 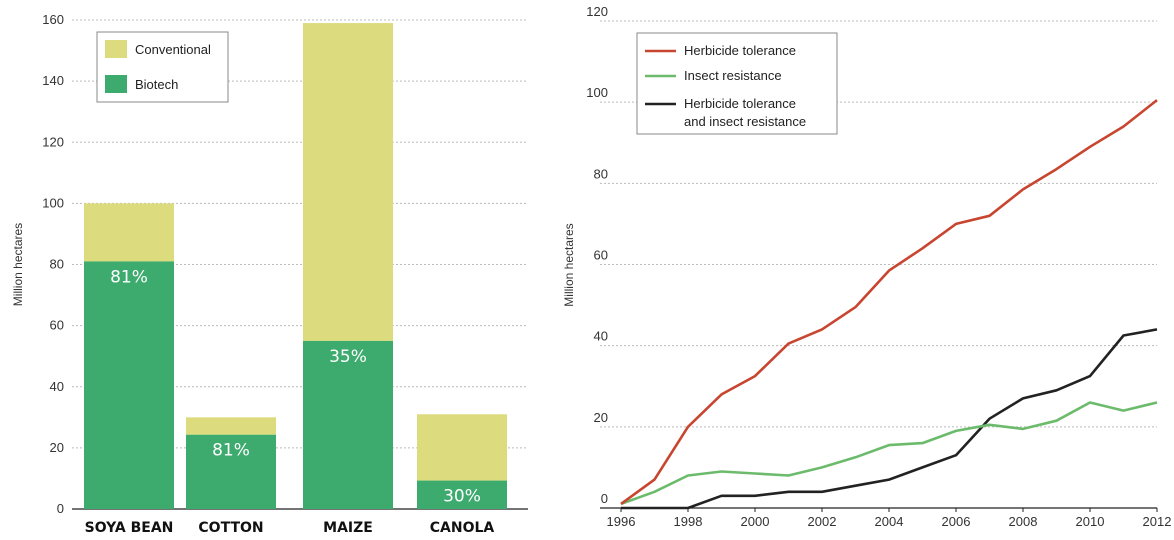 What do you see at coordinates (462, 497) in the screenshot?
I see `bar-percent-label: 30%` at bounding box center [462, 497].